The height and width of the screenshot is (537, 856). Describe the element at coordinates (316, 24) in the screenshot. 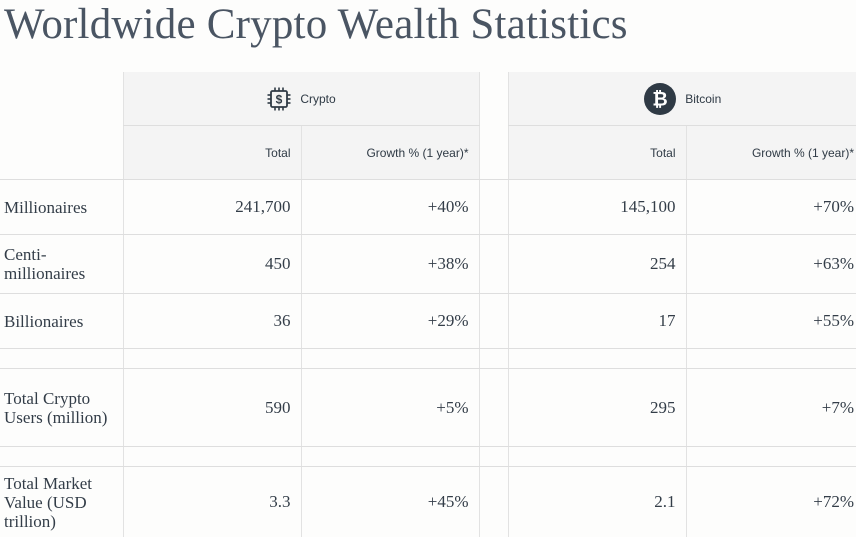

I see `page-title: Worldwide Crypto Wealth Statistics` at that location.